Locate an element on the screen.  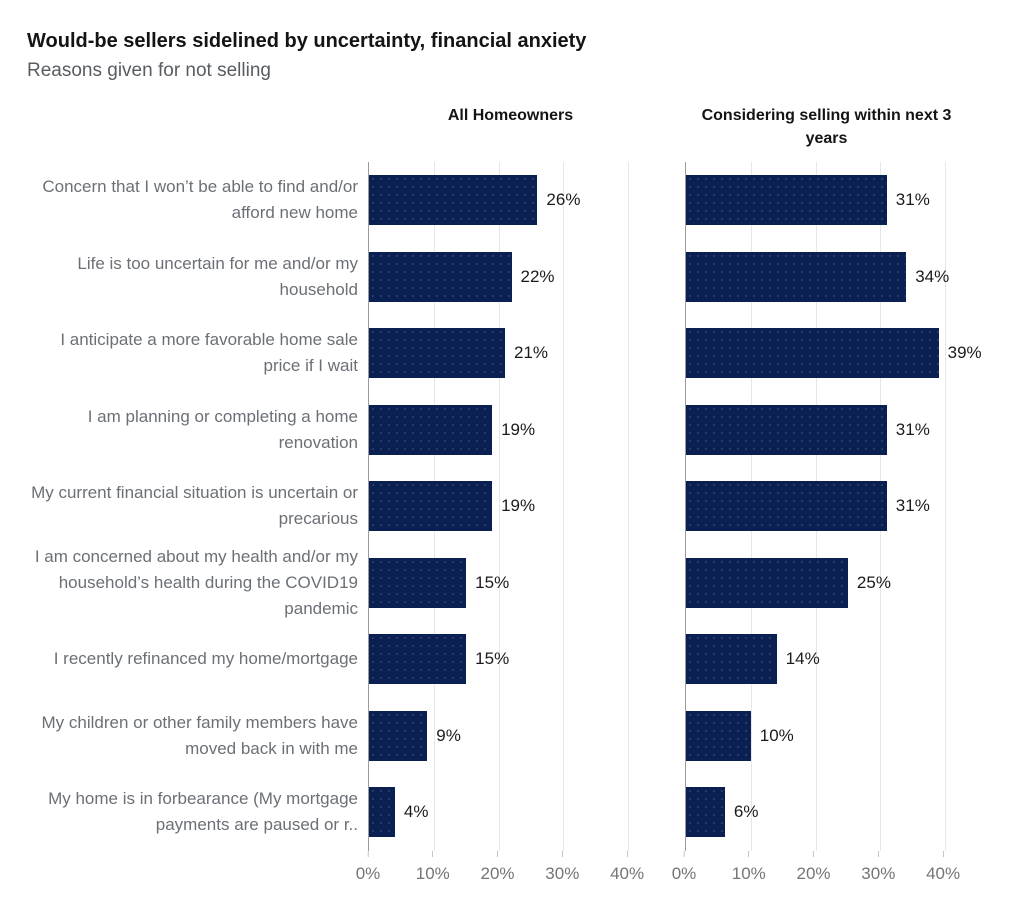
value-label: 26% is located at coordinates (563, 200).